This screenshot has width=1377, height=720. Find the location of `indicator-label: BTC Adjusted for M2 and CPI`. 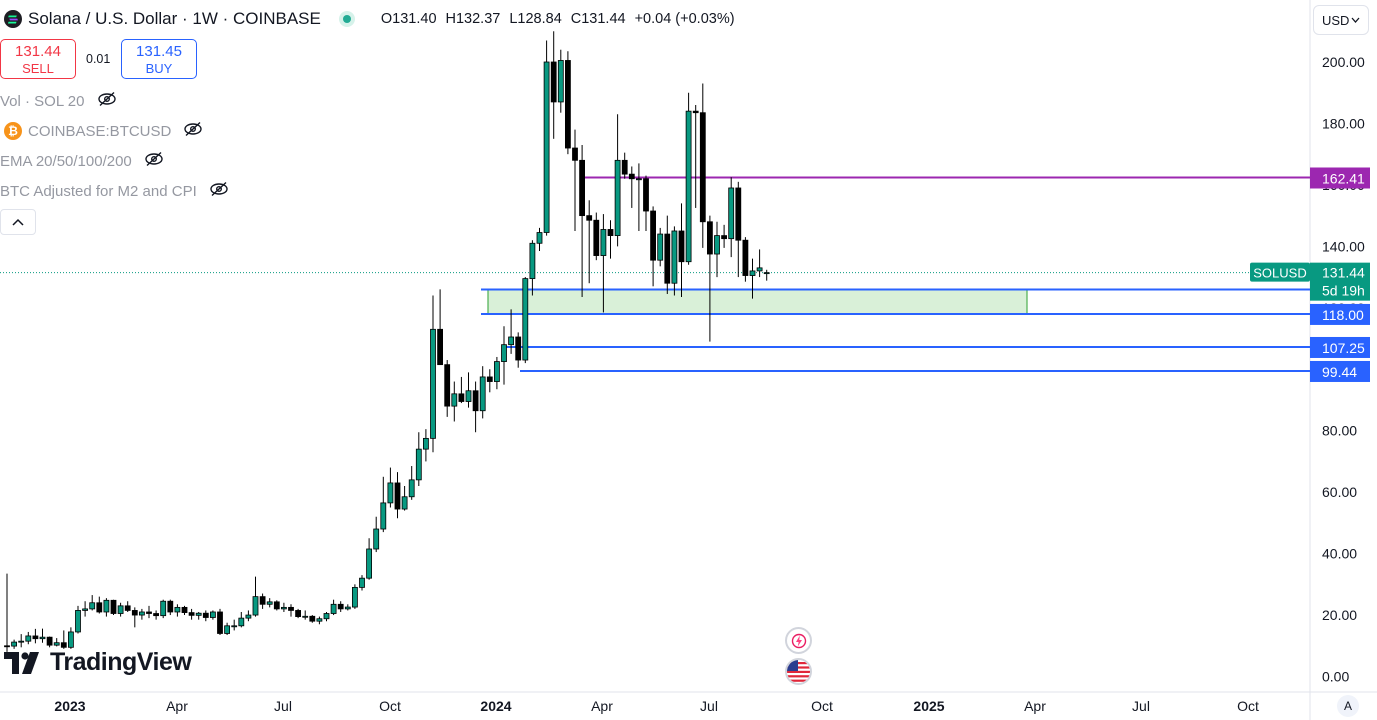

indicator-label: BTC Adjusted for M2 and CPI is located at coordinates (98, 191).